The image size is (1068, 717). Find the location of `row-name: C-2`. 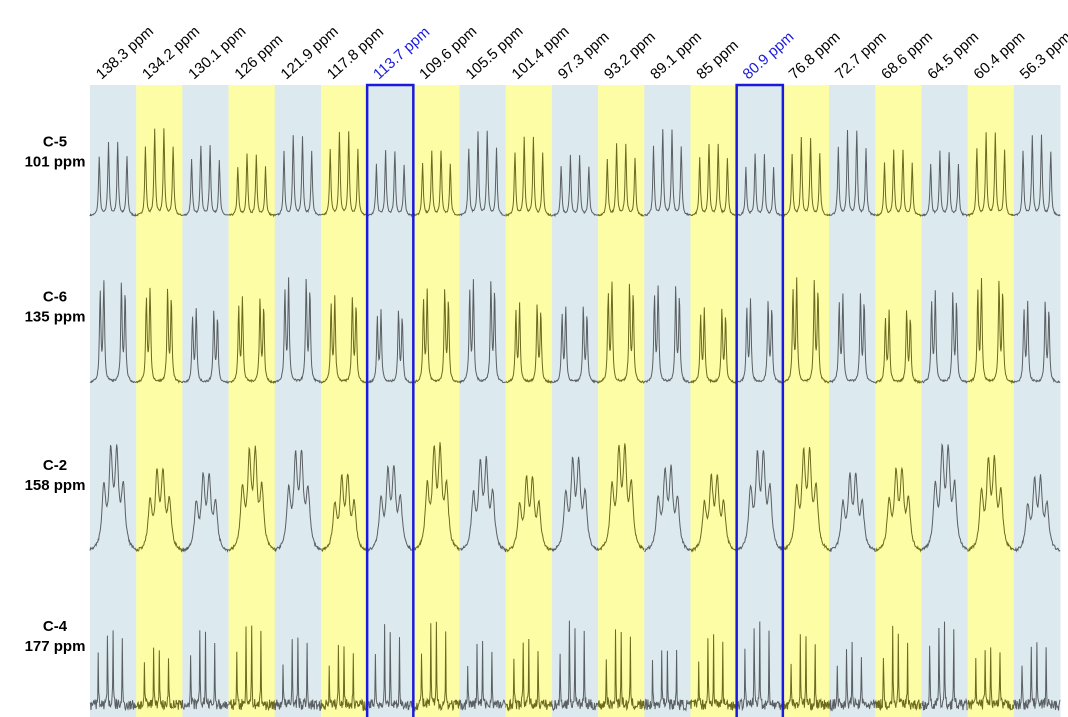

row-name: C-2 is located at coordinates (55, 465).